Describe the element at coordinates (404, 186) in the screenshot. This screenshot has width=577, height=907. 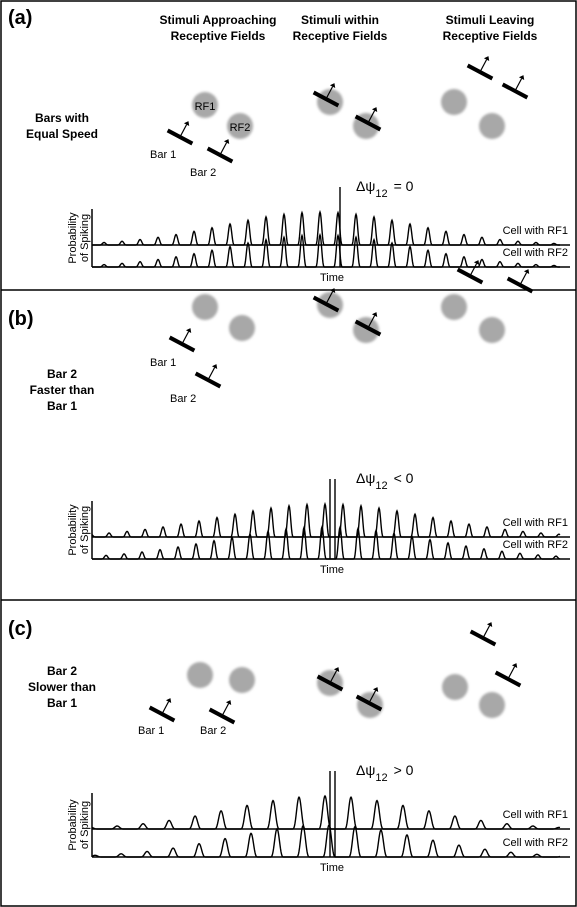
I see `phase-relation: = 0` at that location.